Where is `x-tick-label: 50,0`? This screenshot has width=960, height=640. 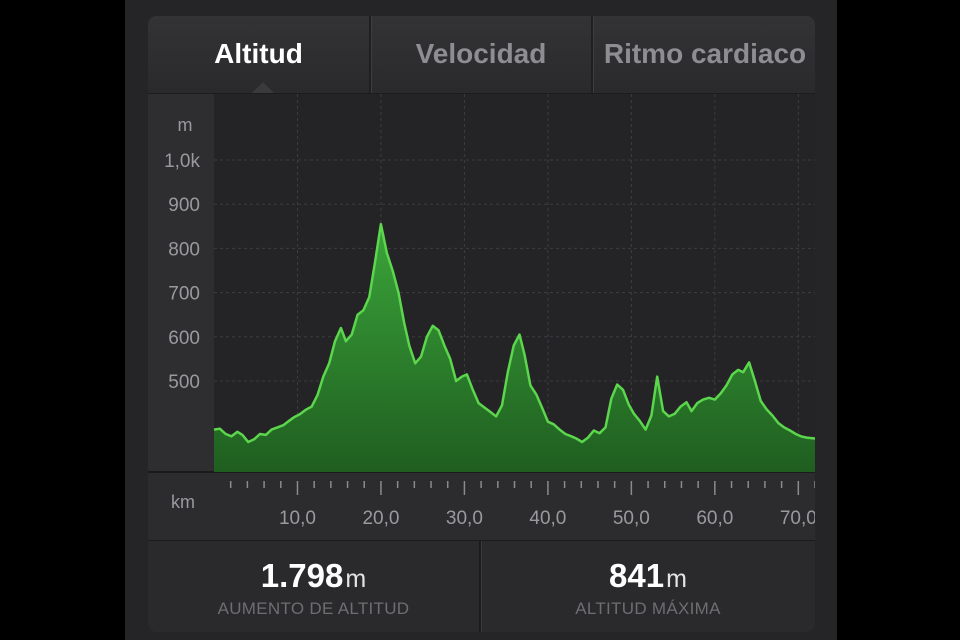
x-tick-label: 50,0 is located at coordinates (631, 518).